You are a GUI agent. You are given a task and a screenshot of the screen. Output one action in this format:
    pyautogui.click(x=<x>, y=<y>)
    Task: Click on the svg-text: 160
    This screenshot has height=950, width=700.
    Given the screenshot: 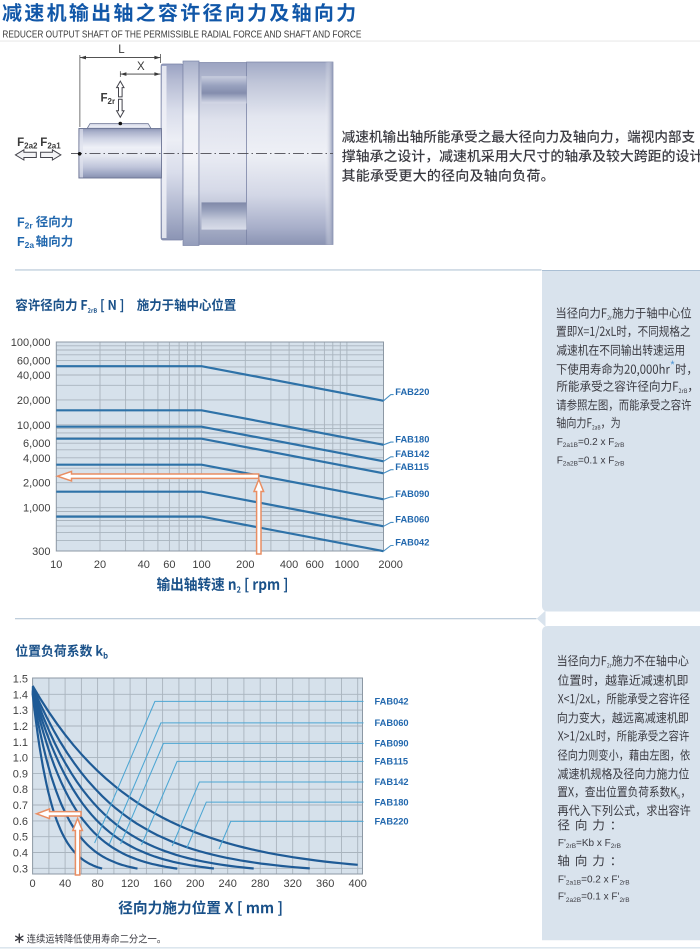 What is the action you would take?
    pyautogui.click(x=162, y=884)
    